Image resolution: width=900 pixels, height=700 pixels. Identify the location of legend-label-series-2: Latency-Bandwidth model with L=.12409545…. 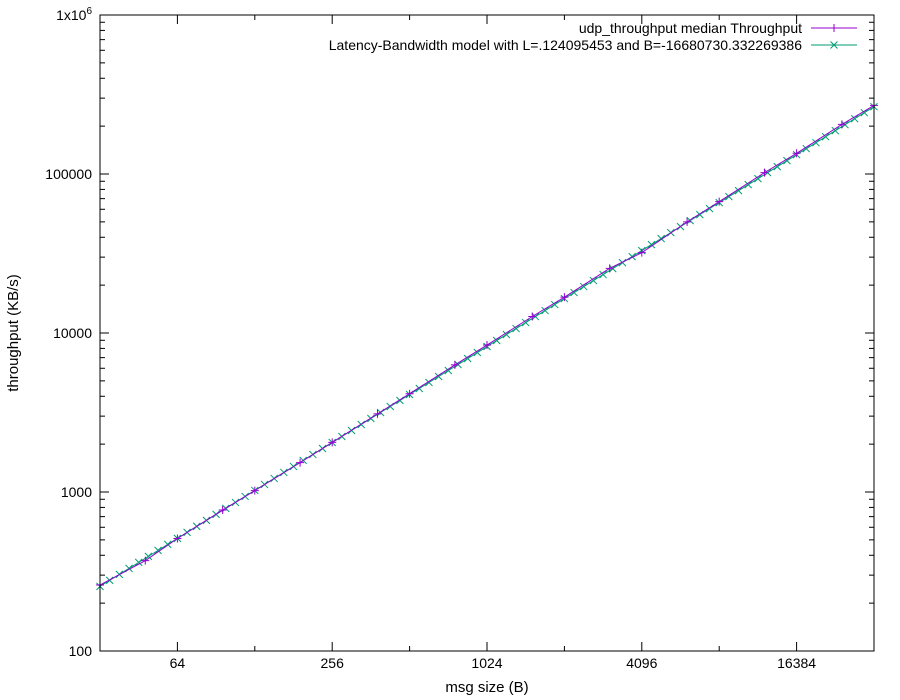
(565, 45).